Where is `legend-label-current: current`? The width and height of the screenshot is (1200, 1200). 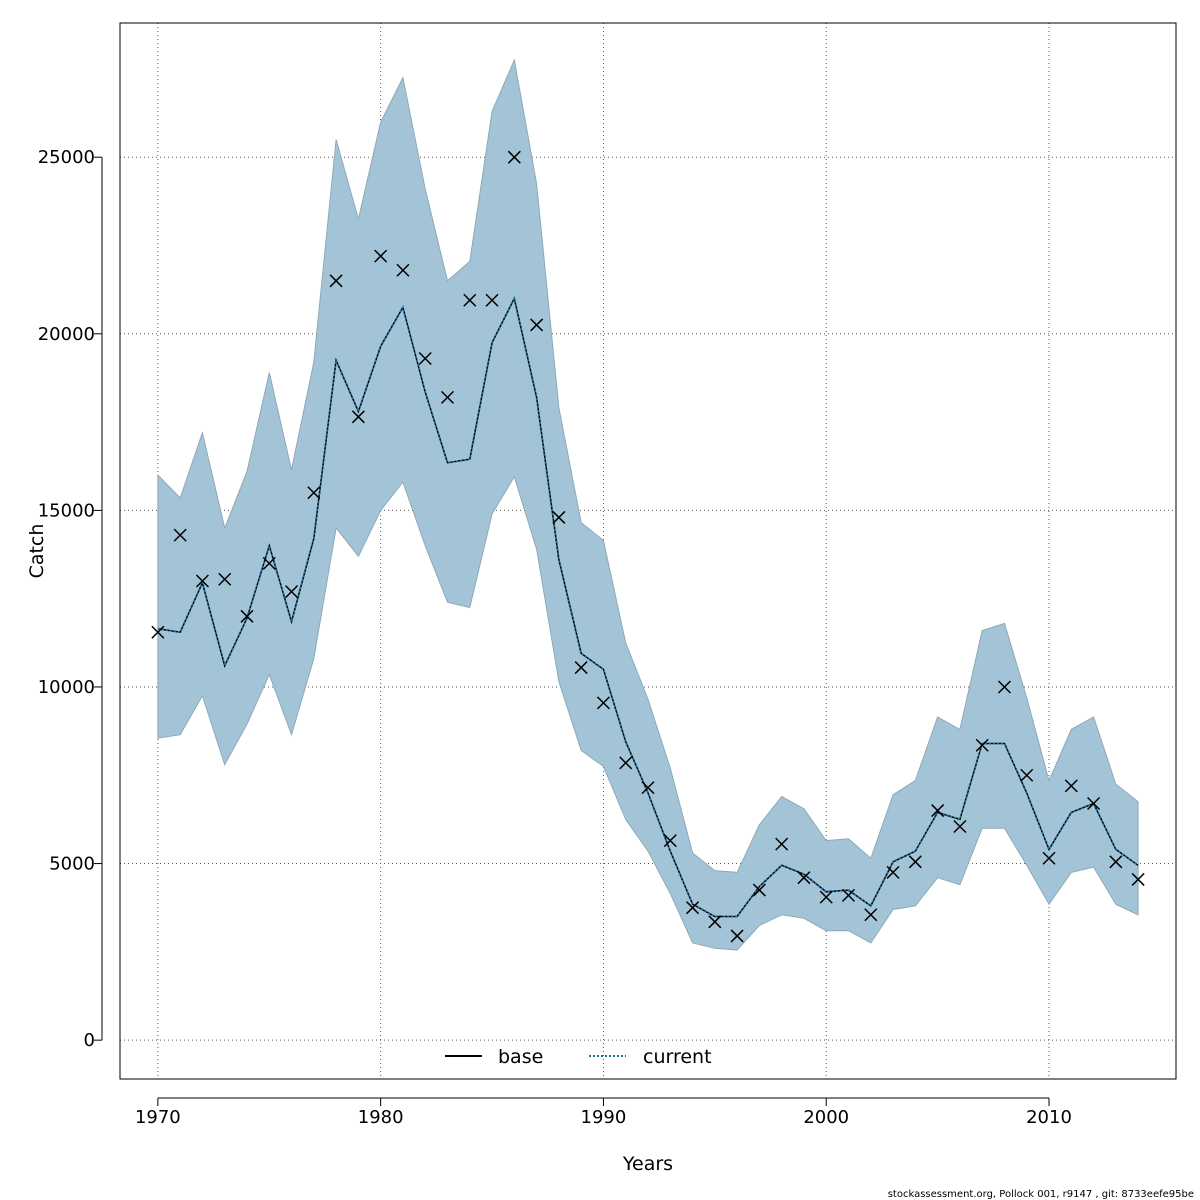
legend-label-current: current is located at coordinates (677, 1057).